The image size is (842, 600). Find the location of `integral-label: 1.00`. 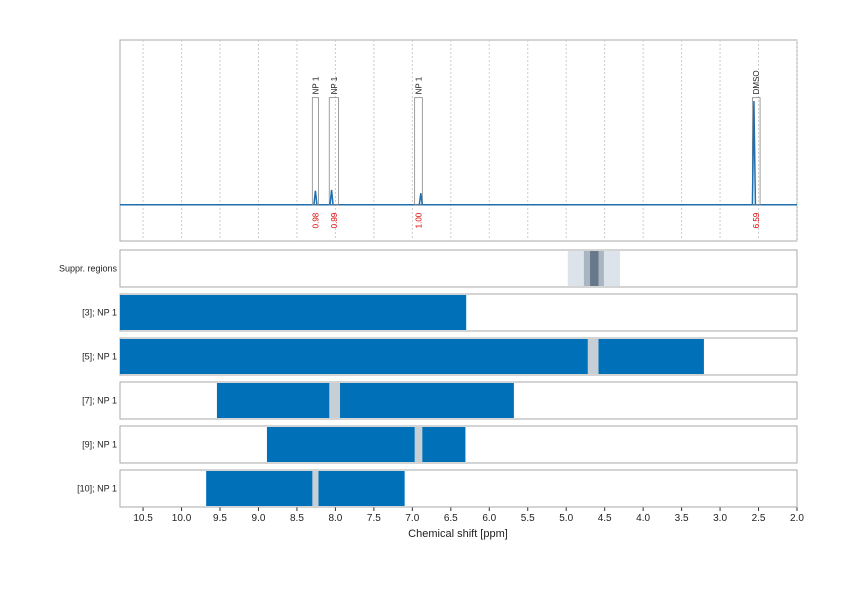

integral-label: 1.00 is located at coordinates (418, 220).